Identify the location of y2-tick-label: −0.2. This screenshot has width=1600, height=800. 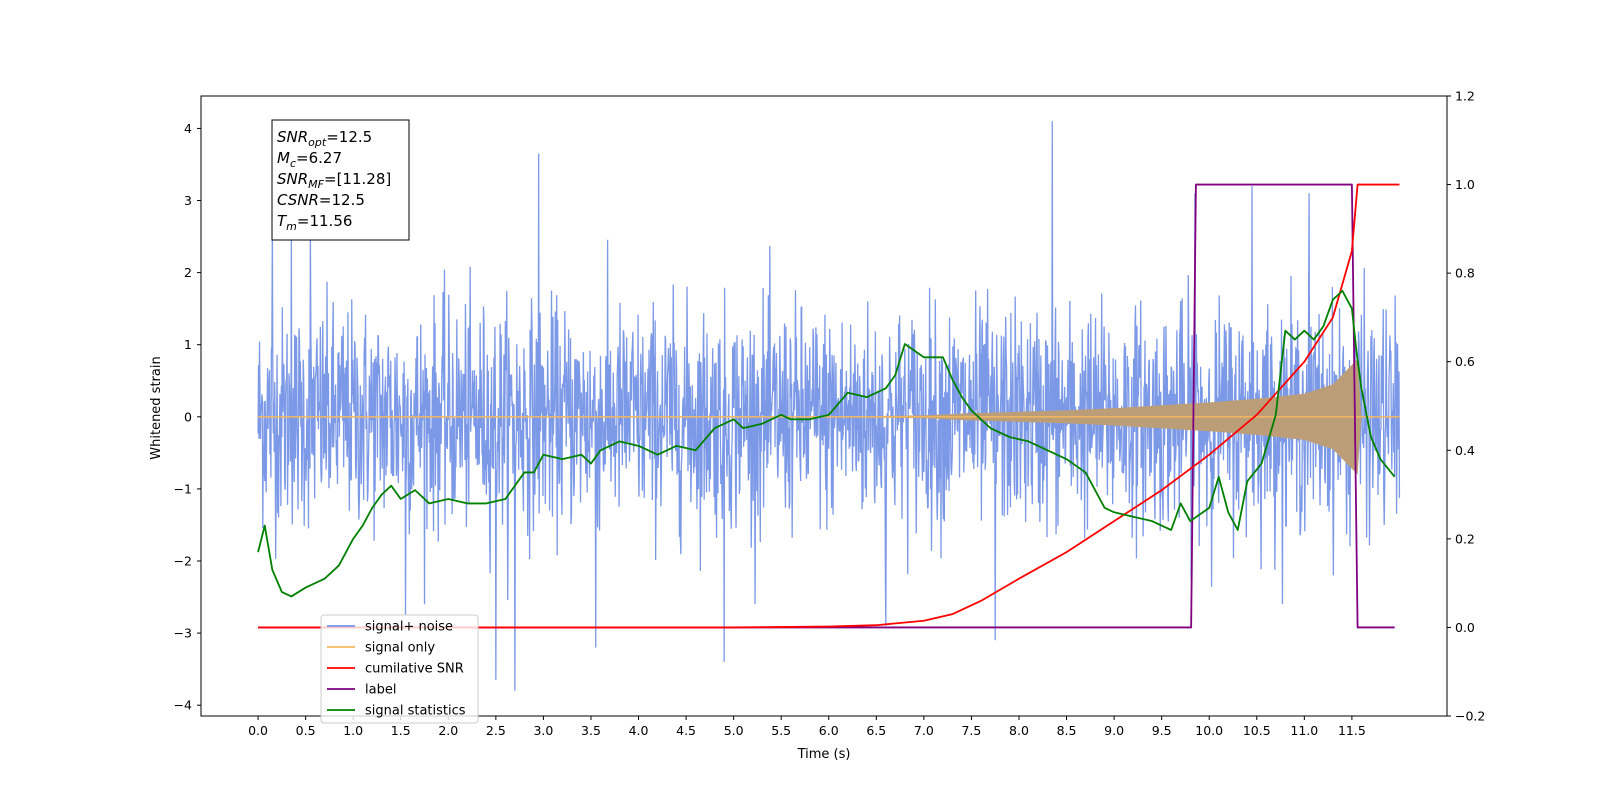
(1470, 716).